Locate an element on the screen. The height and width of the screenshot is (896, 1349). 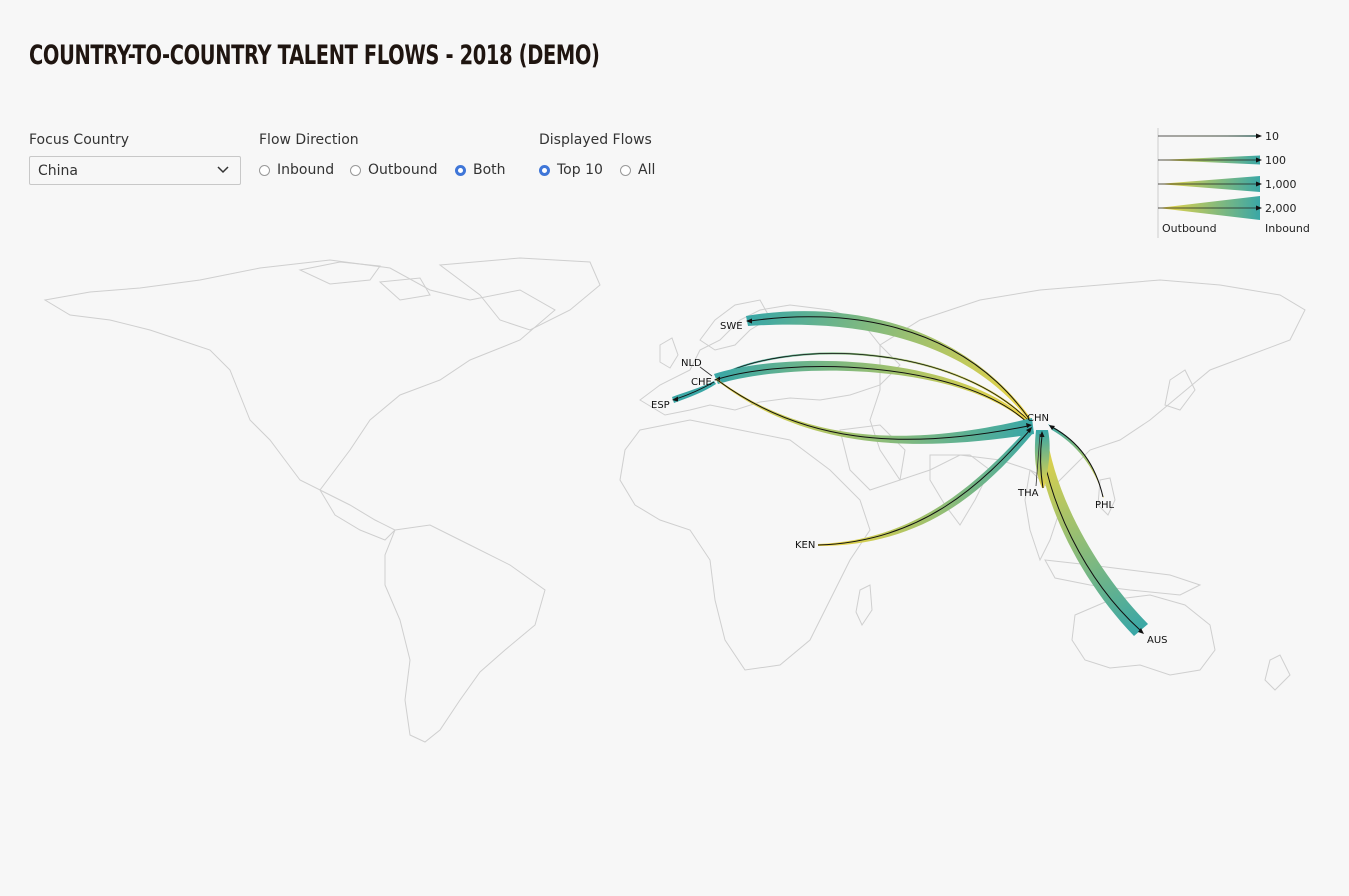
flow-direction-label: Flow Direction is located at coordinates (309, 140).